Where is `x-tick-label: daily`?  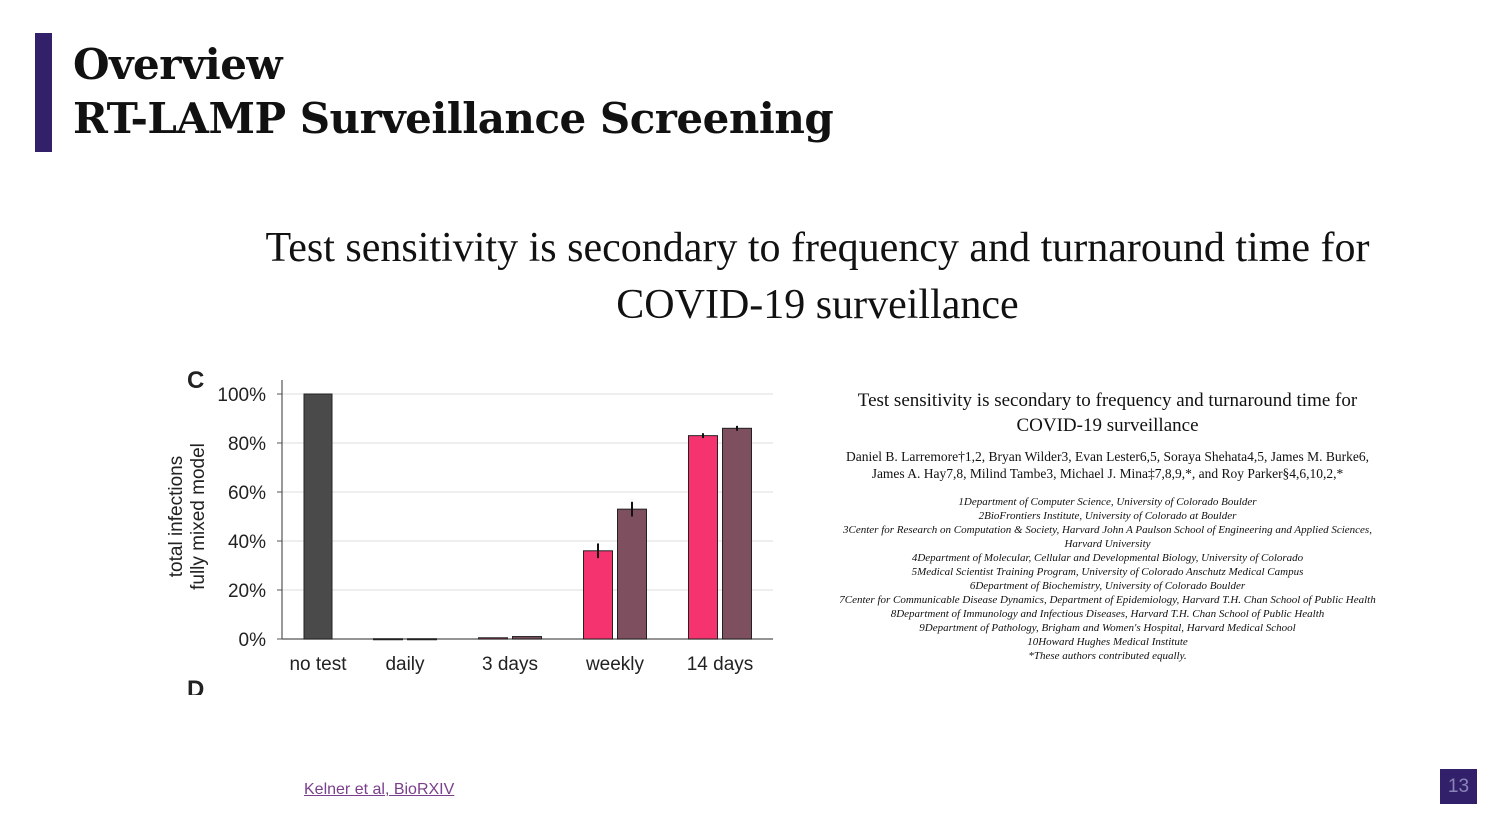 x-tick-label: daily is located at coordinates (405, 664).